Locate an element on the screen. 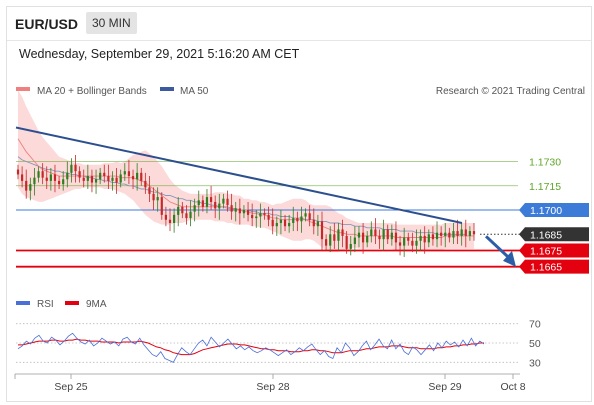 The width and height of the screenshot is (594, 405). level-label: 1.1730 is located at coordinates (545, 162).